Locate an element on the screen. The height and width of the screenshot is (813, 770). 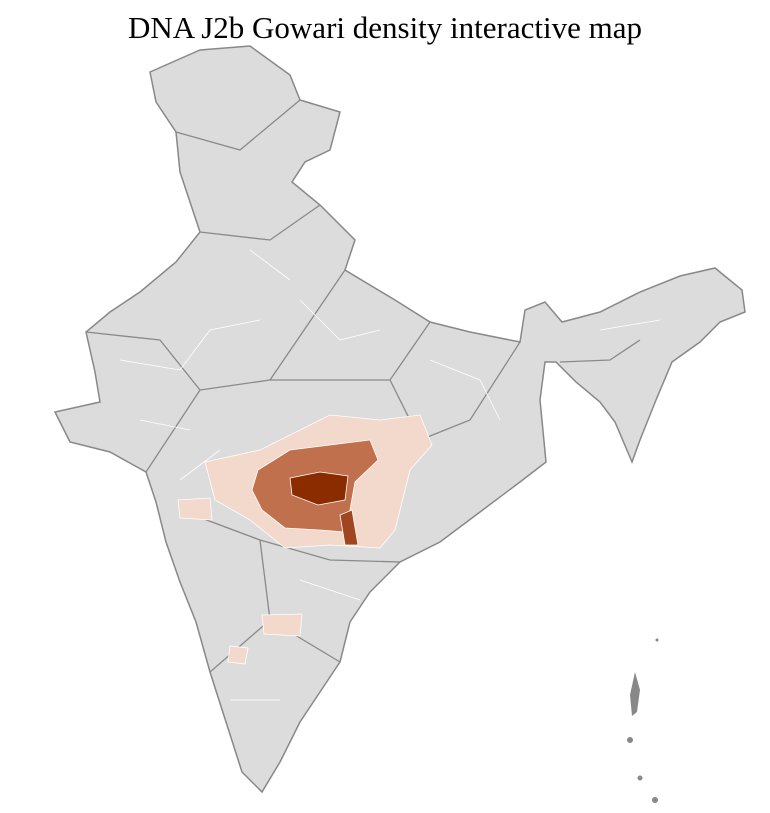
highest-density-region is located at coordinates (319, 488).